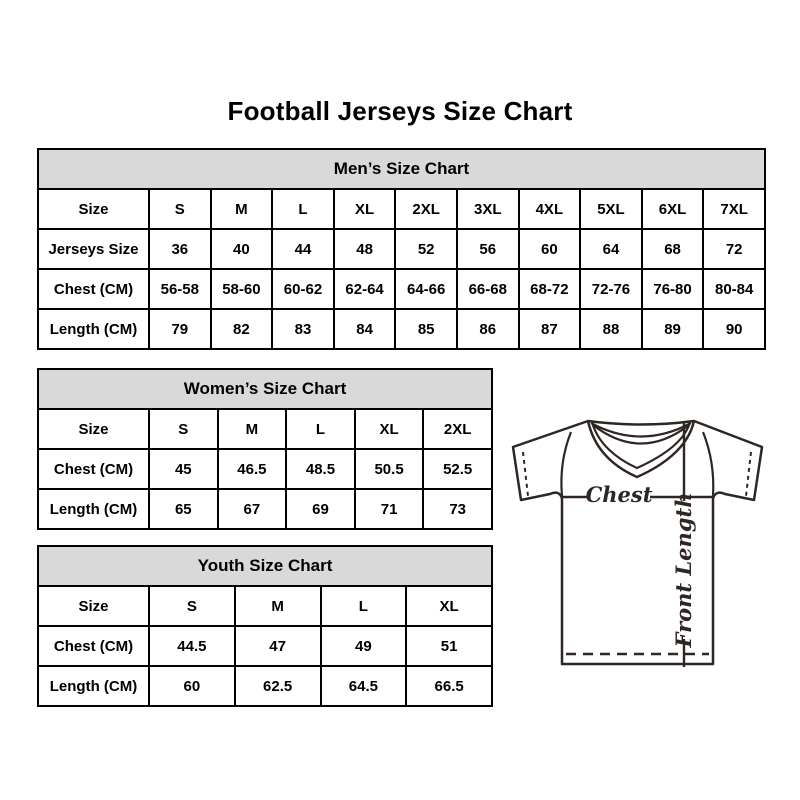 The height and width of the screenshot is (800, 800). Describe the element at coordinates (672, 249) in the screenshot. I see `table-cell: 68` at that location.